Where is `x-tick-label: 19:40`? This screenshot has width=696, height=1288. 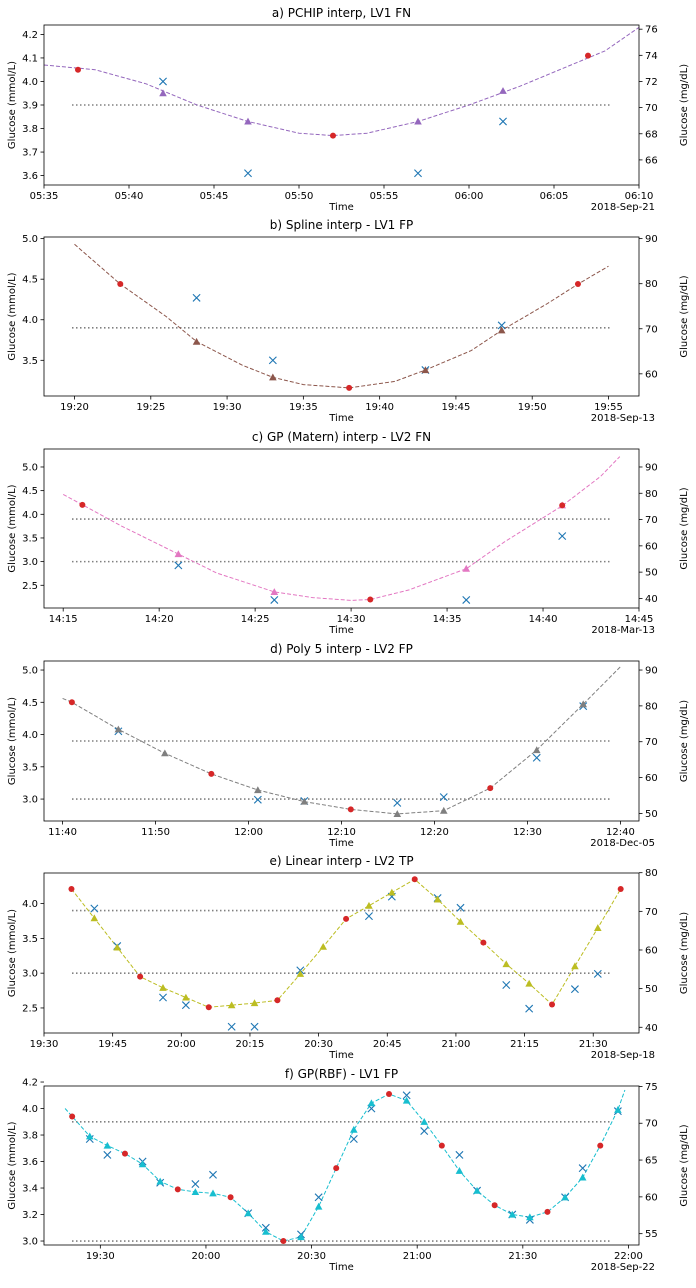 x-tick-label: 19:40 is located at coordinates (379, 407).